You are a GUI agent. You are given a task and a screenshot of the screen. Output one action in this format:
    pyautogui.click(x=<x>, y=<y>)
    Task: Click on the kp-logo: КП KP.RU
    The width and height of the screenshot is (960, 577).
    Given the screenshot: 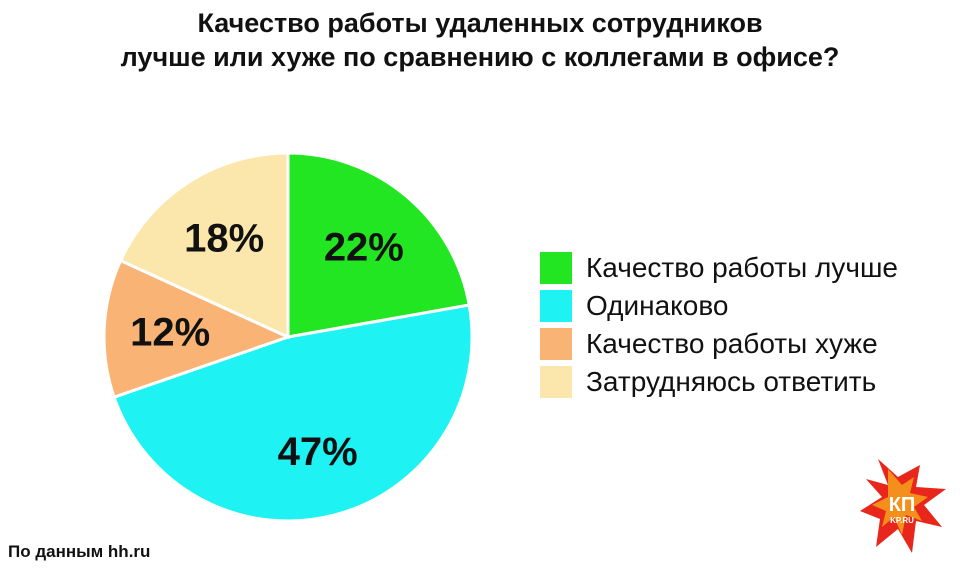 What is the action you would take?
    pyautogui.click(x=903, y=506)
    